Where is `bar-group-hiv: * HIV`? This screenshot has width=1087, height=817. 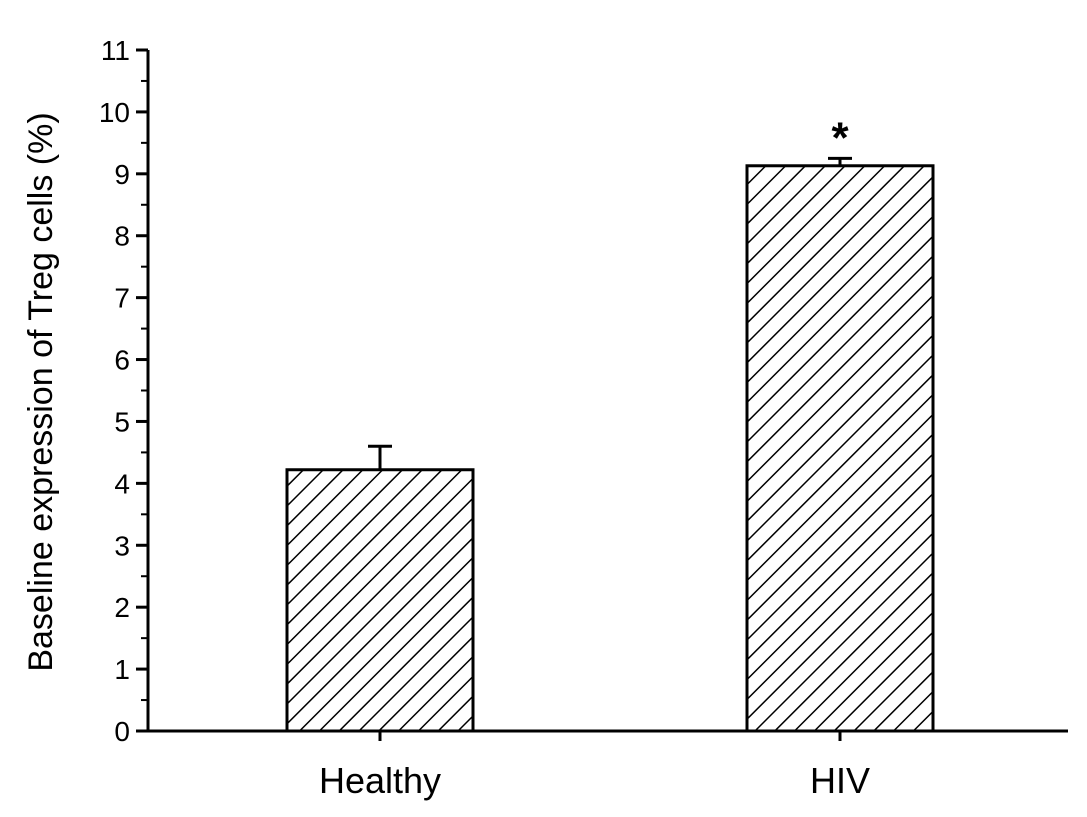
bar-group-hiv: * HIV is located at coordinates (840, 457).